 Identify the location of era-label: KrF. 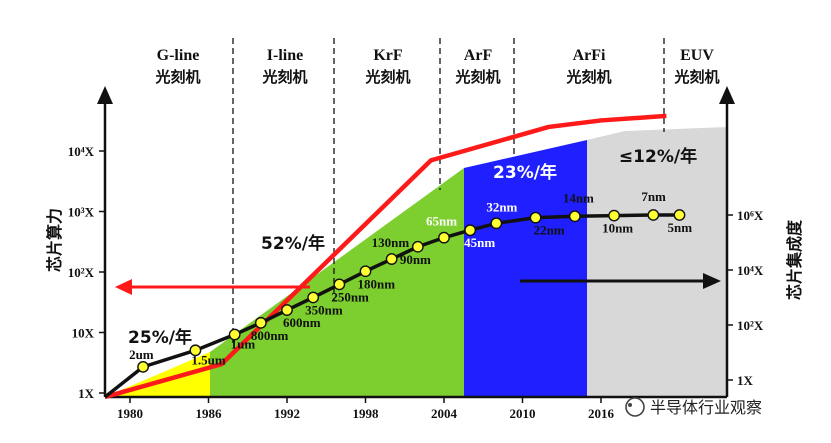
(388, 55).